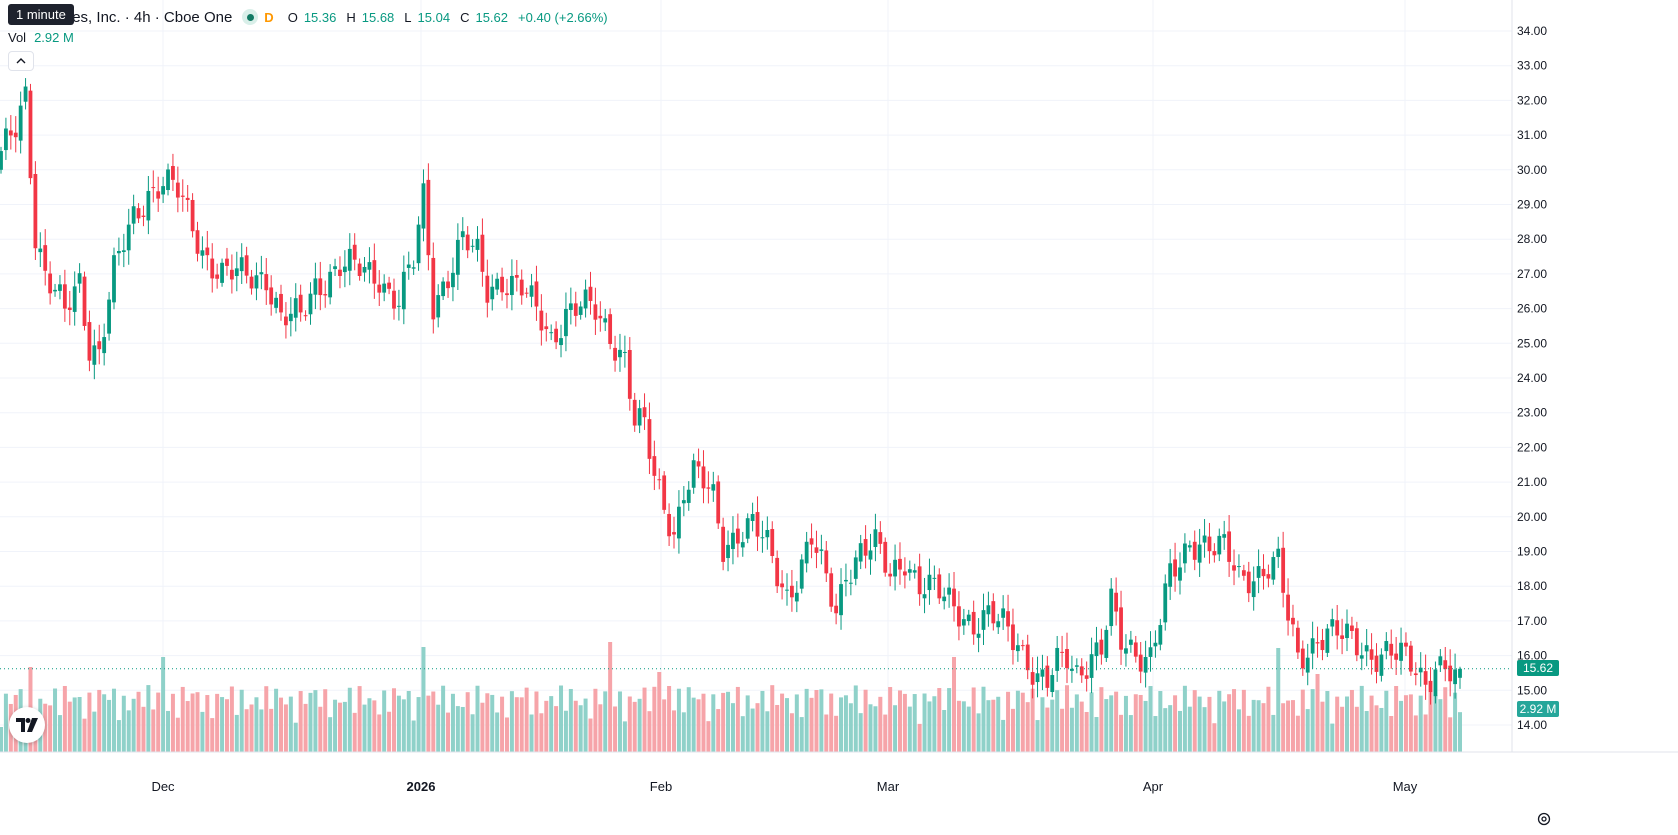 The width and height of the screenshot is (1678, 835). Describe the element at coordinates (1532, 482) in the screenshot. I see `y-tick-label: 21.00` at that location.